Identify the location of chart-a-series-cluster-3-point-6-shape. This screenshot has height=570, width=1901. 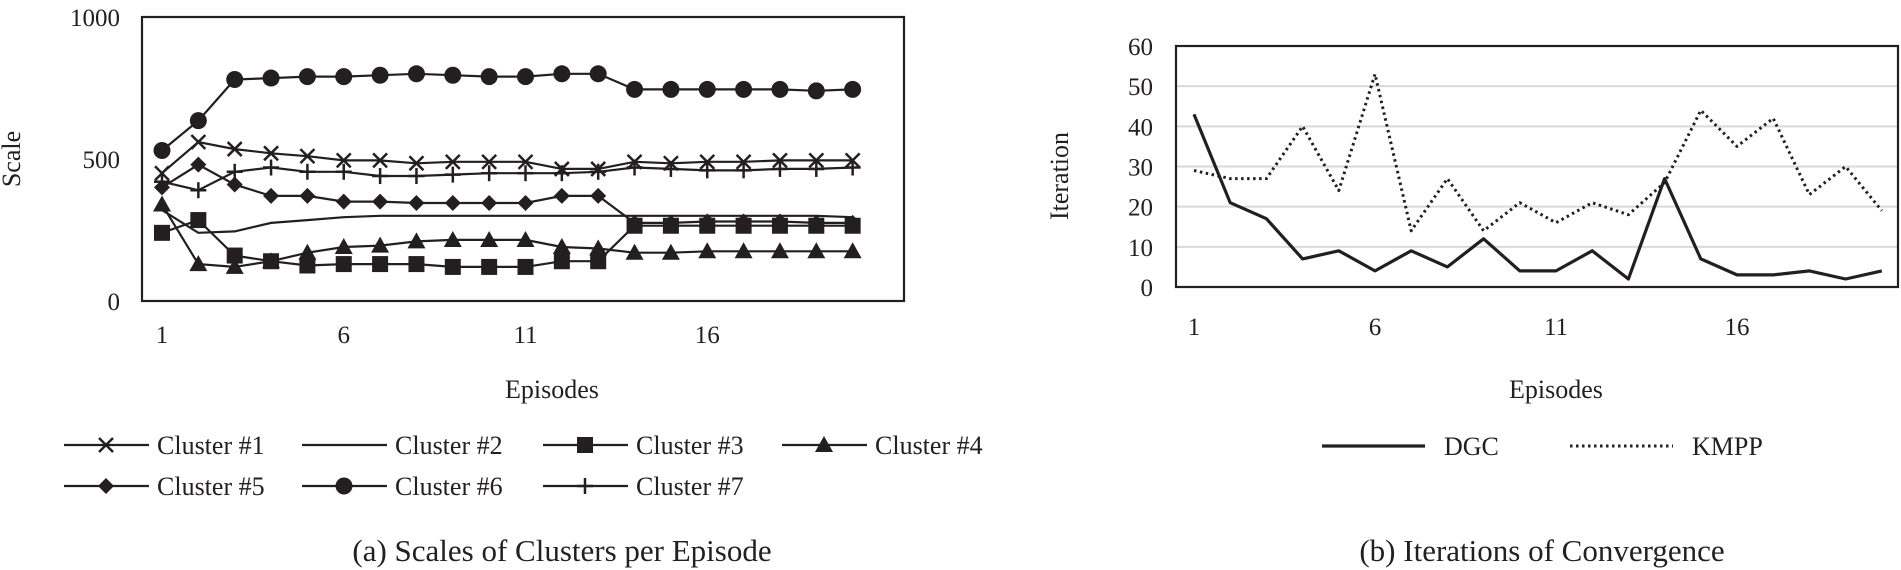
(343, 264).